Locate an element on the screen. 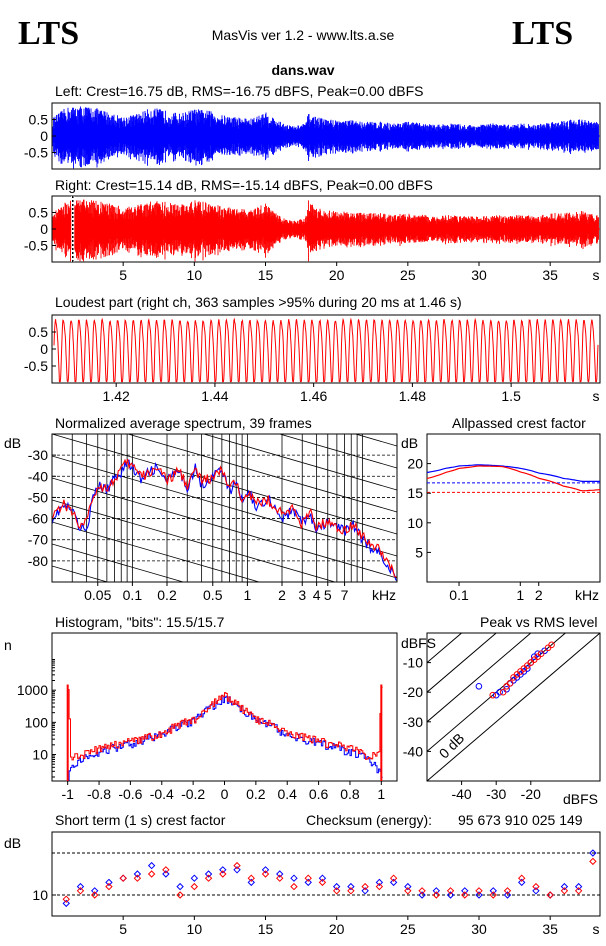 Image resolution: width=606 pixels, height=946 pixels. spectrum-frame is located at coordinates (224, 508).